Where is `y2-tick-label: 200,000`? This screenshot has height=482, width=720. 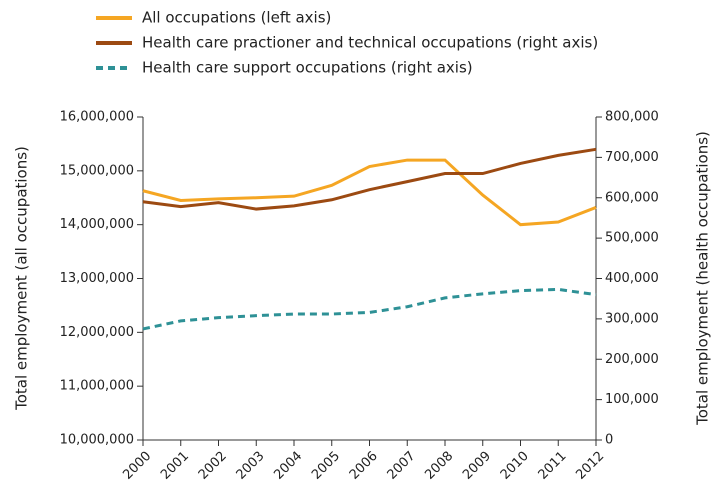
y2-tick-label: 200,000 is located at coordinates (632, 359).